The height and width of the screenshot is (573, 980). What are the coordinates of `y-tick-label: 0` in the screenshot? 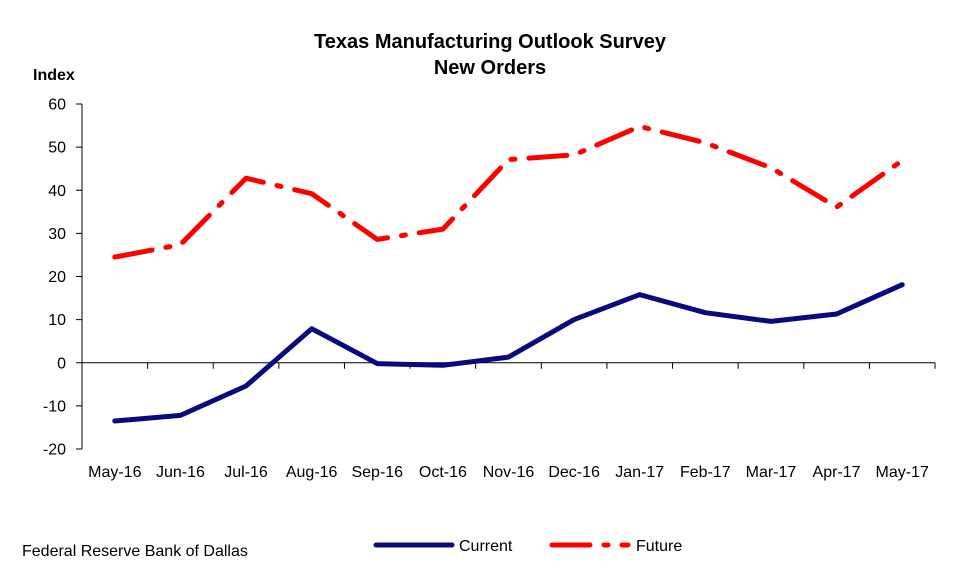 It's located at (61, 363).